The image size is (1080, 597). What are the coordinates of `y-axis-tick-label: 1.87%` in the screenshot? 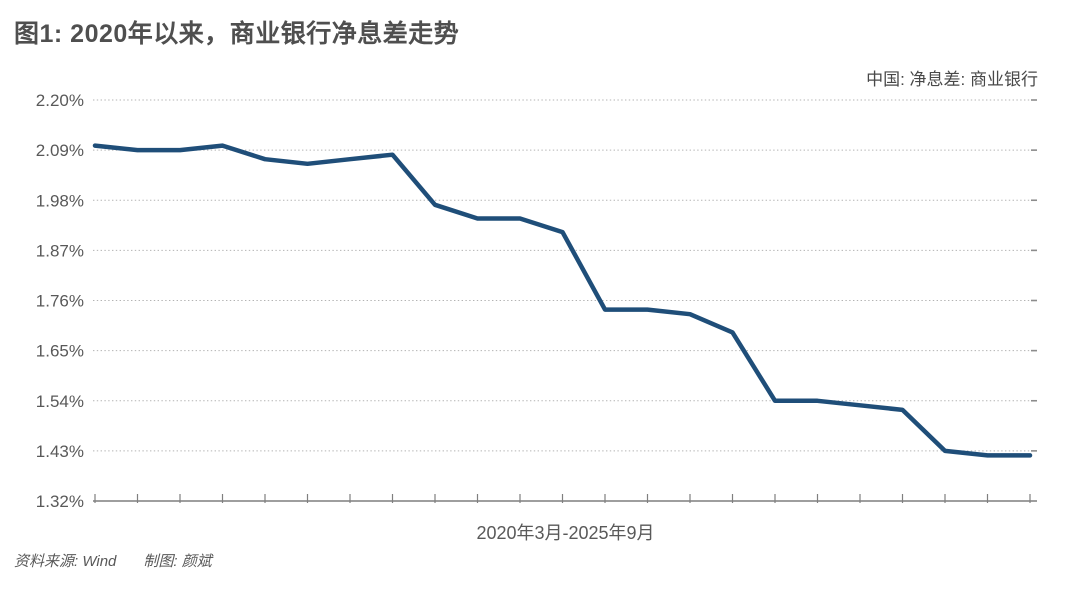 It's located at (60, 250).